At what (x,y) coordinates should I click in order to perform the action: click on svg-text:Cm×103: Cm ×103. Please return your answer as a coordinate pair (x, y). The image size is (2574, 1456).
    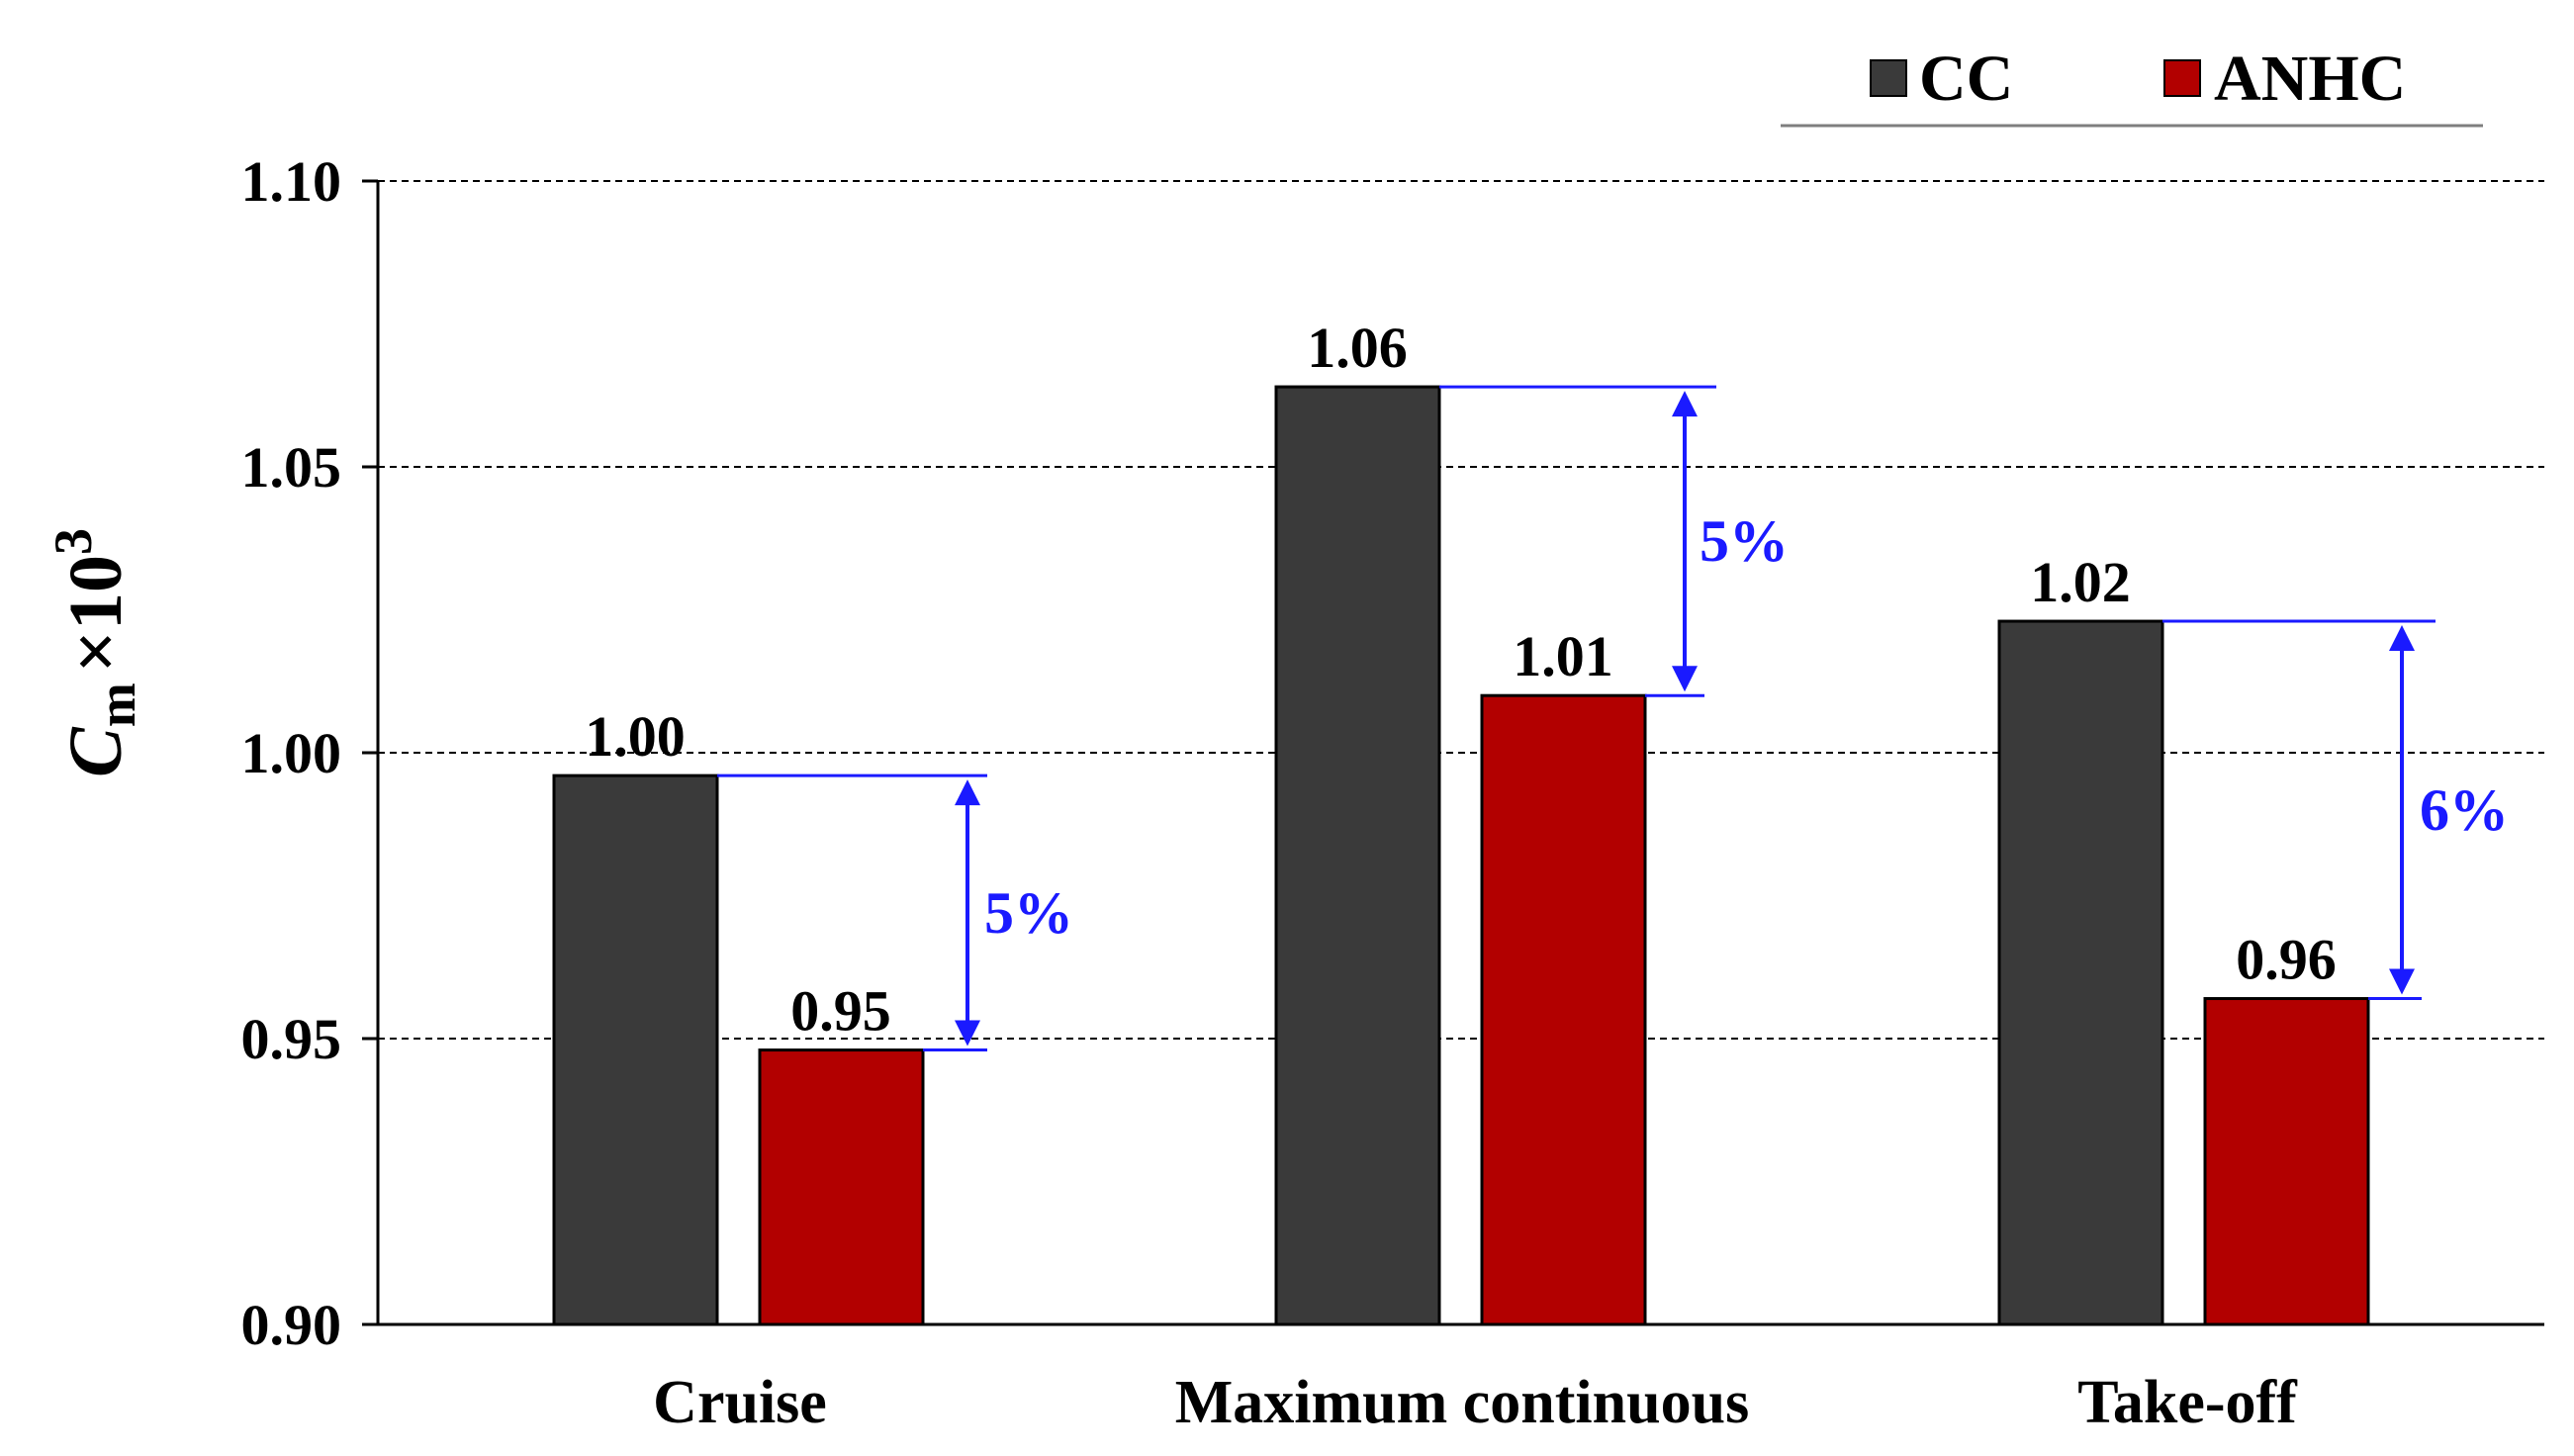
    Looking at the image, I should click on (95, 652).